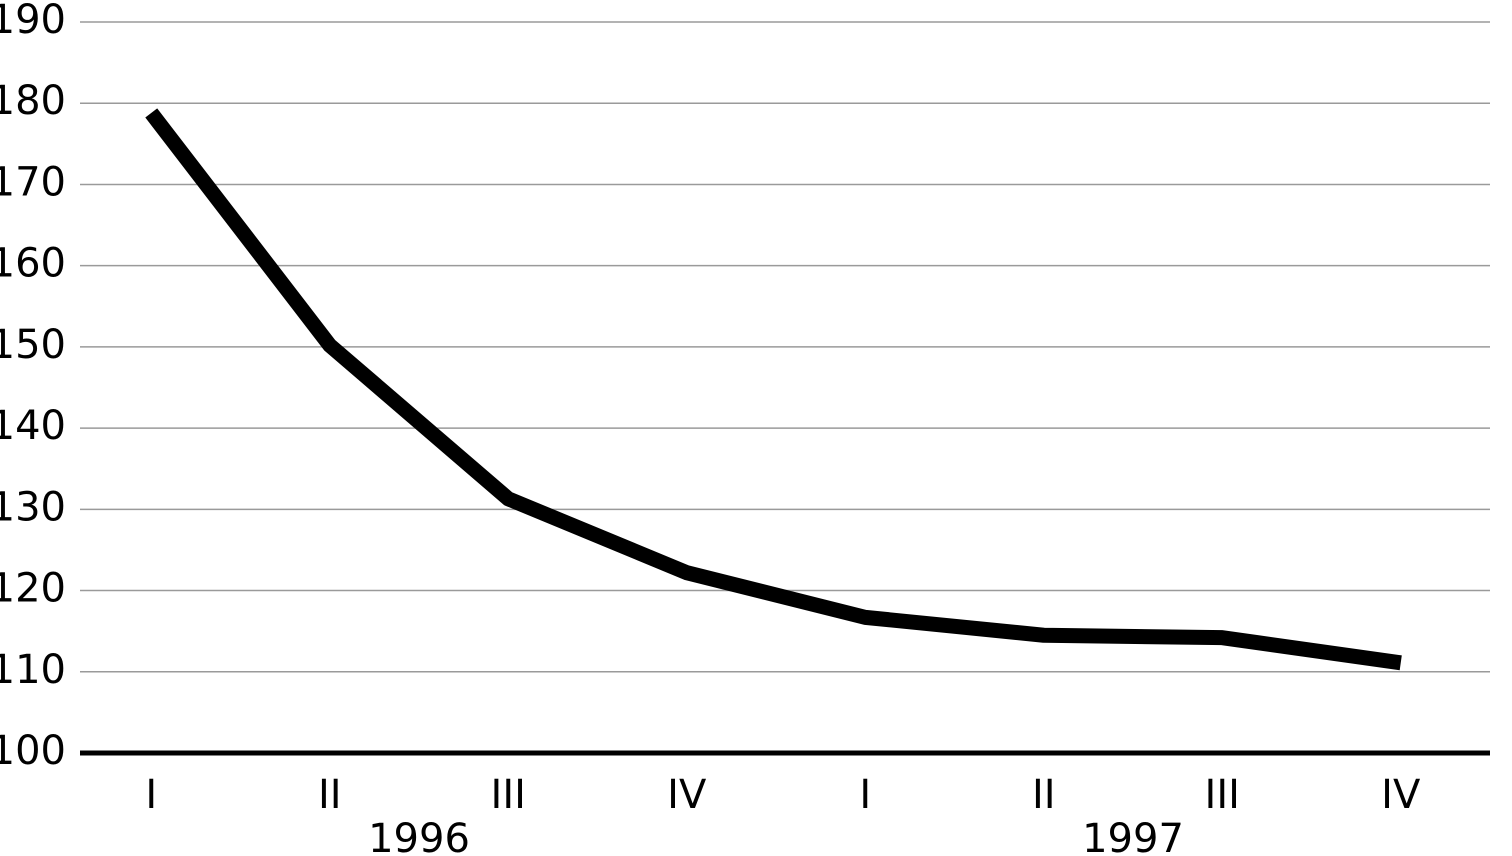 The width and height of the screenshot is (1512, 856). I want to click on y-tick-label: 160, so click(33, 264).